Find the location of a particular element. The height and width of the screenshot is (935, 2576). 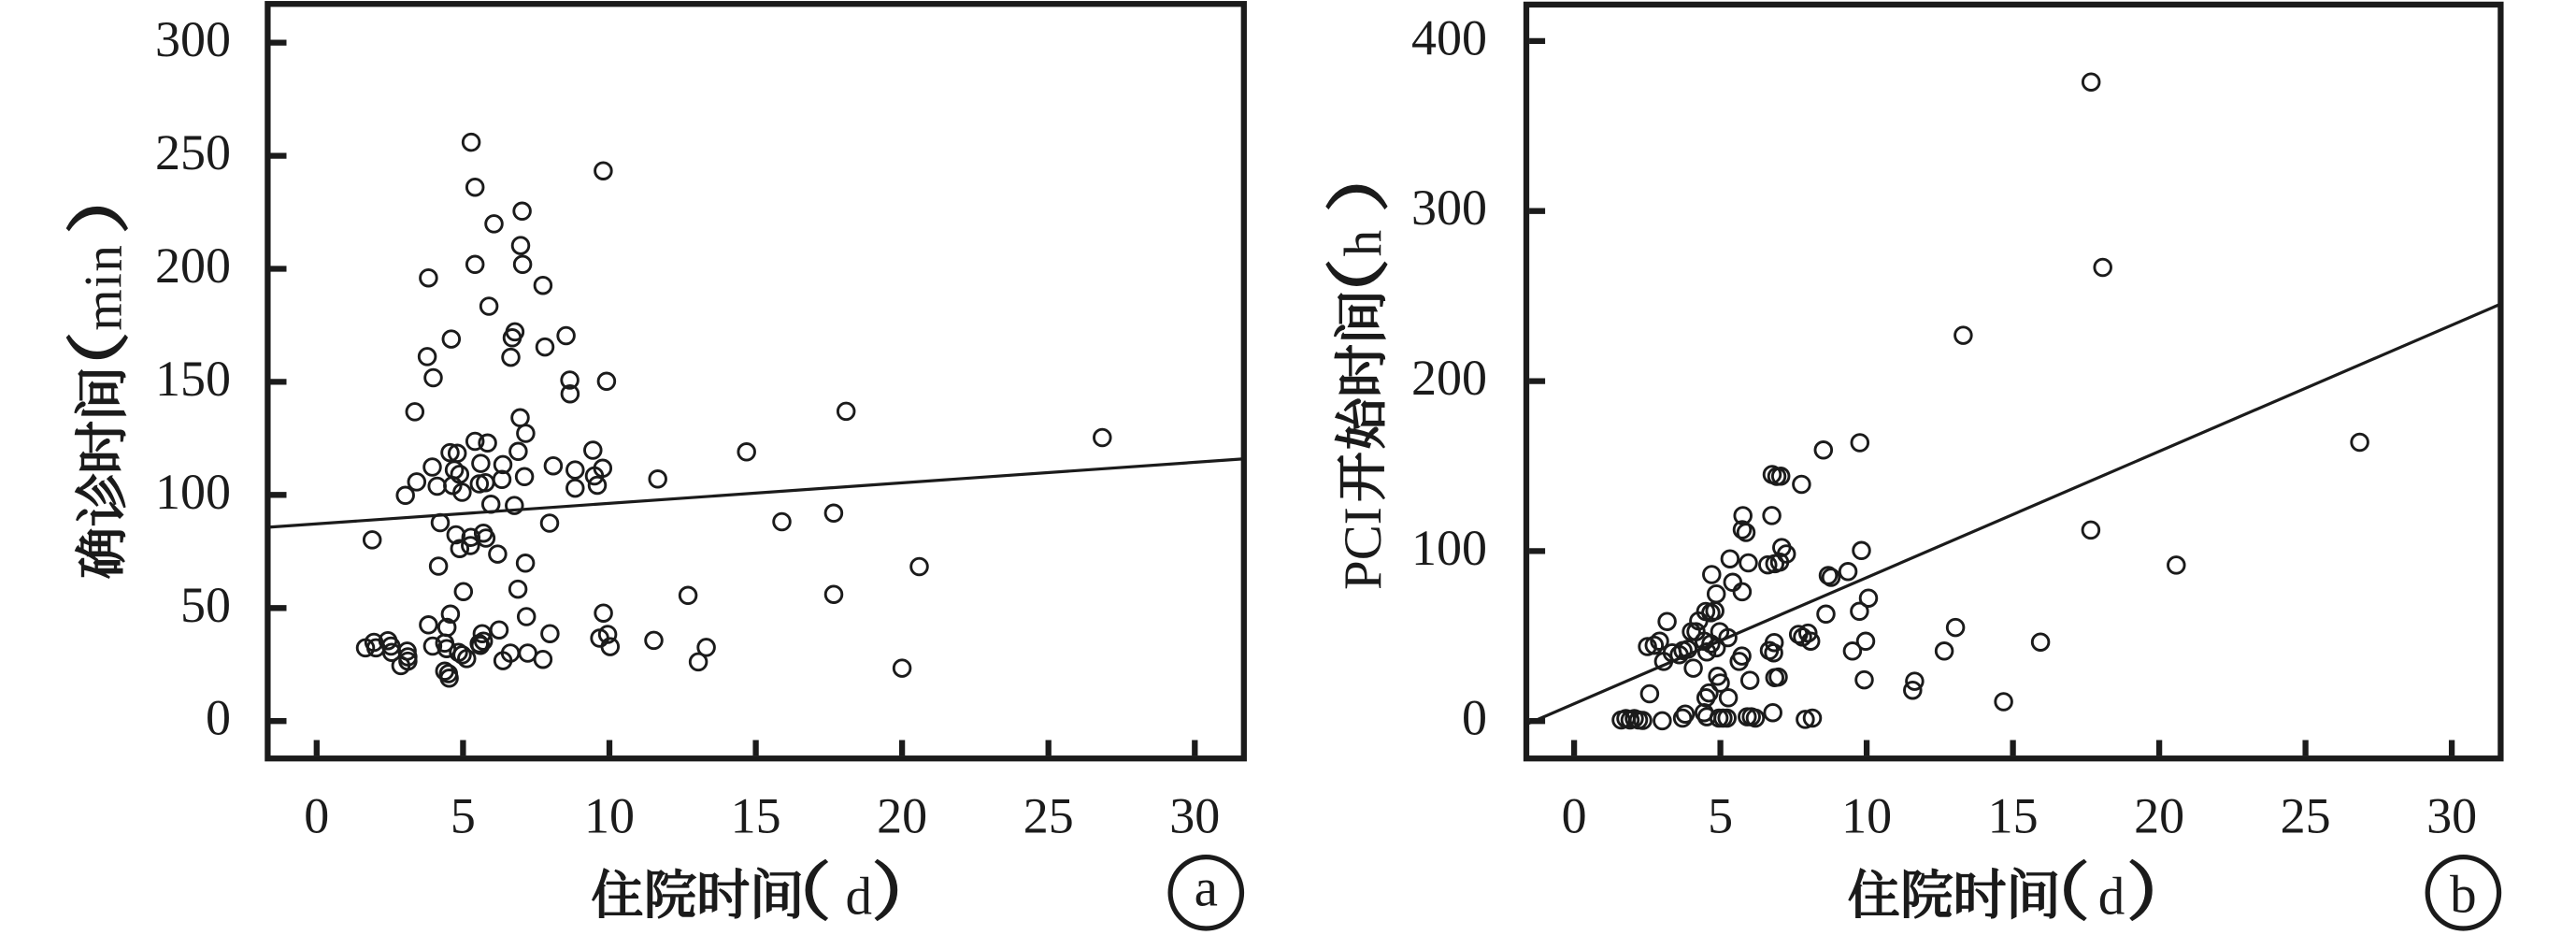

svg-text: 150 is located at coordinates (193, 379).